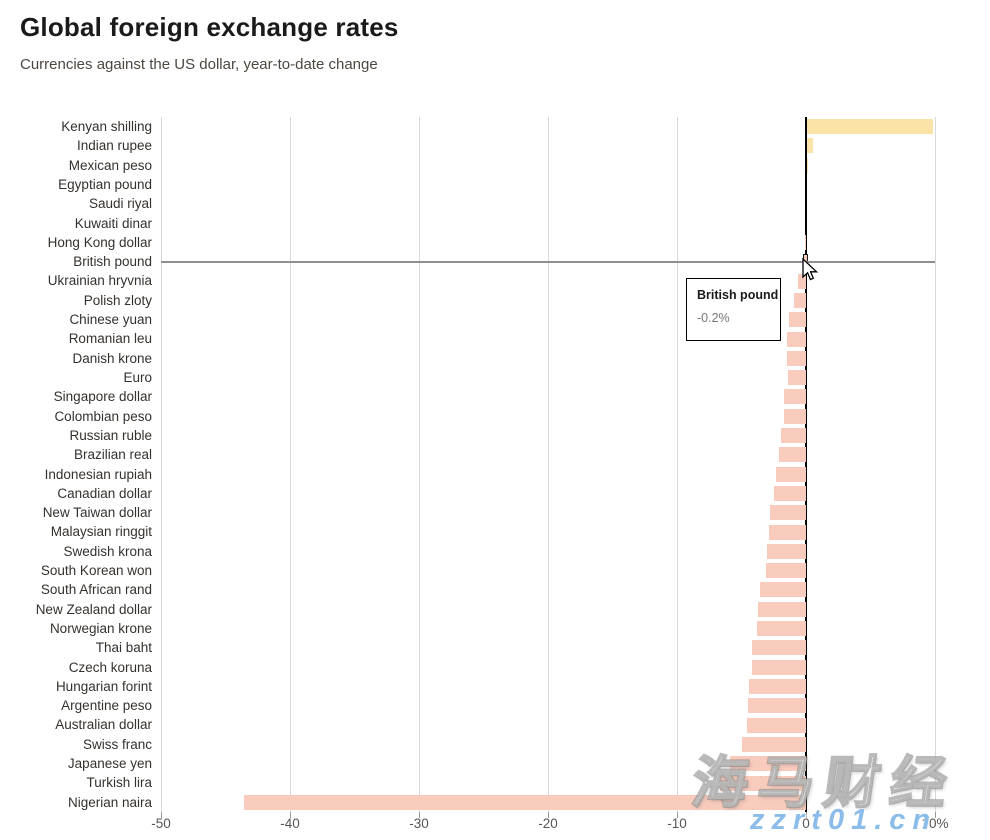 This screenshot has height=840, width=990. Describe the element at coordinates (119, 783) in the screenshot. I see `category-label: Turkish lira` at that location.